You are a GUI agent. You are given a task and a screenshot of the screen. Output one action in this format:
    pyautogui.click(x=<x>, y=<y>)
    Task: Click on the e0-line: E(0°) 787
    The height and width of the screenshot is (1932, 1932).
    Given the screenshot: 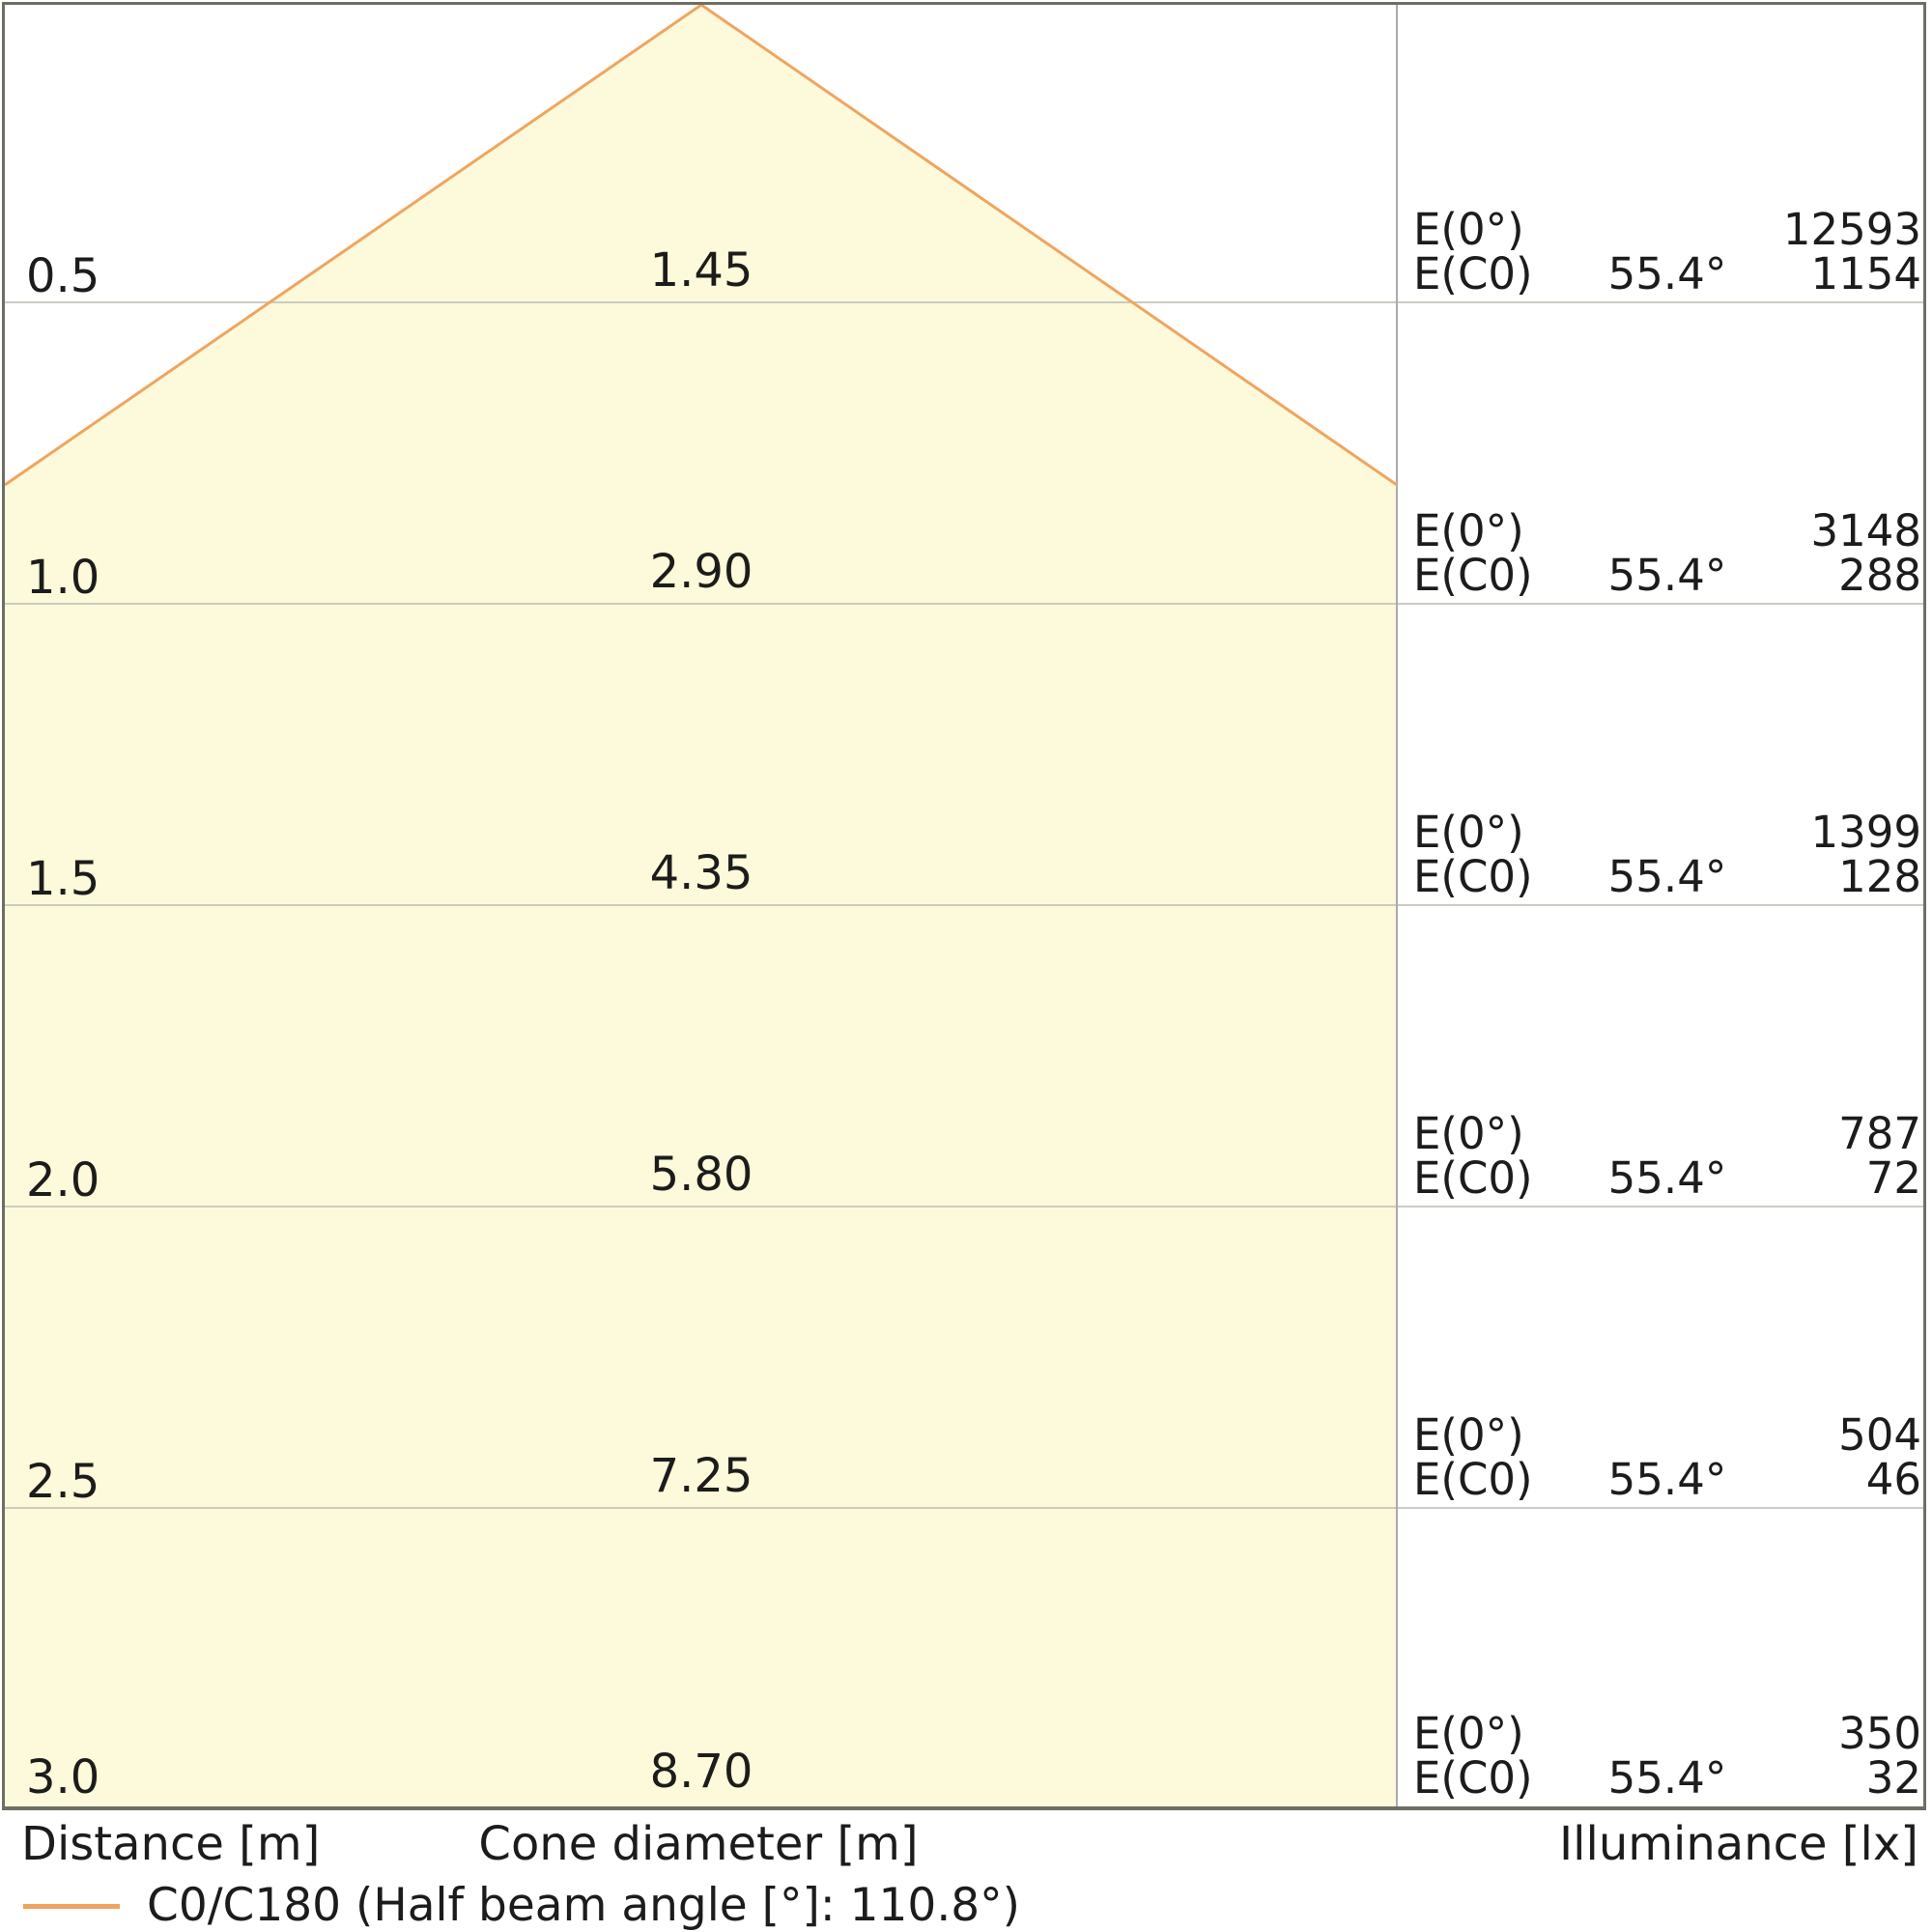 What is the action you would take?
    pyautogui.click(x=1667, y=1134)
    